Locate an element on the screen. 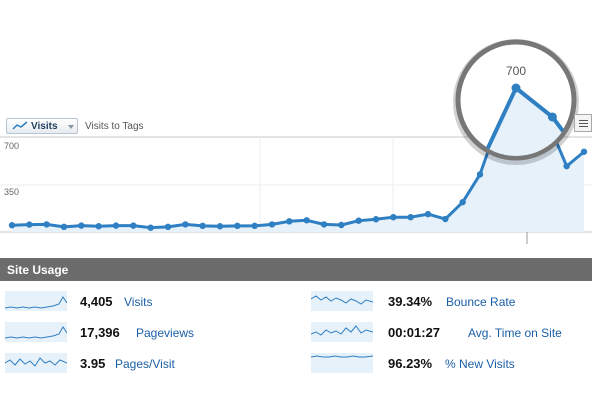  metric-value: 3.95 is located at coordinates (93, 363).